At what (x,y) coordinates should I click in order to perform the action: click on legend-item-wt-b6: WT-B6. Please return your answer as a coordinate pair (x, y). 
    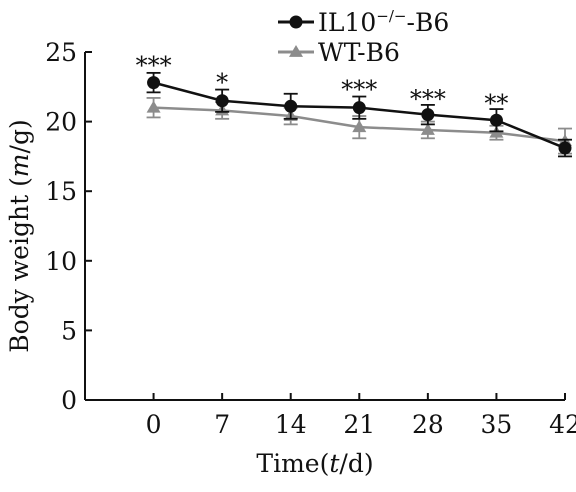
    Looking at the image, I should click on (339, 52).